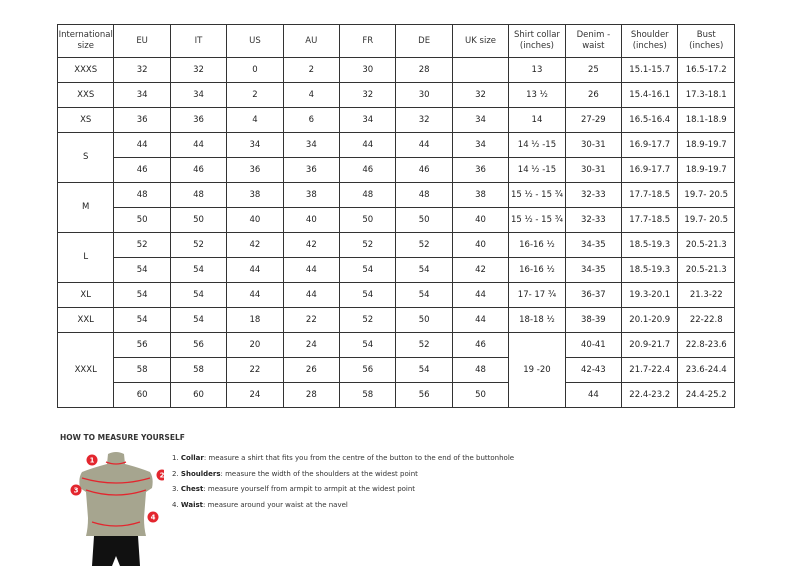 This screenshot has width=787, height=566. I want to click on table-cell: 20.9-21.7, so click(650, 345).